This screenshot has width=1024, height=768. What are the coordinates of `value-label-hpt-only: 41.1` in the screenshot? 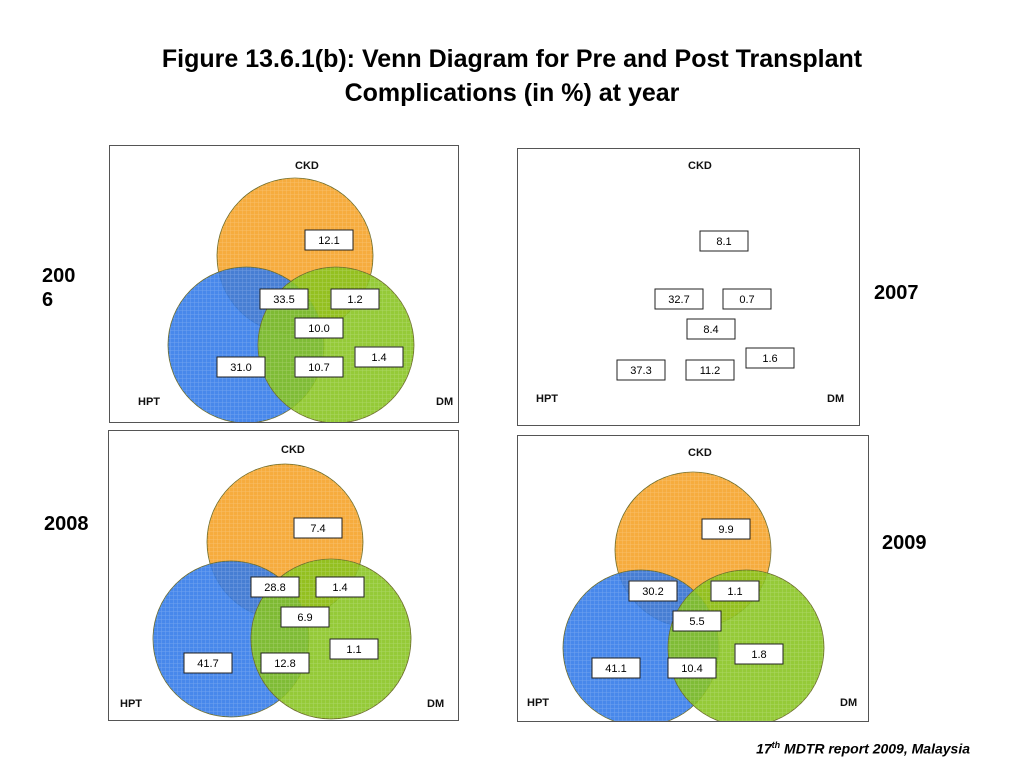 It's located at (615, 669).